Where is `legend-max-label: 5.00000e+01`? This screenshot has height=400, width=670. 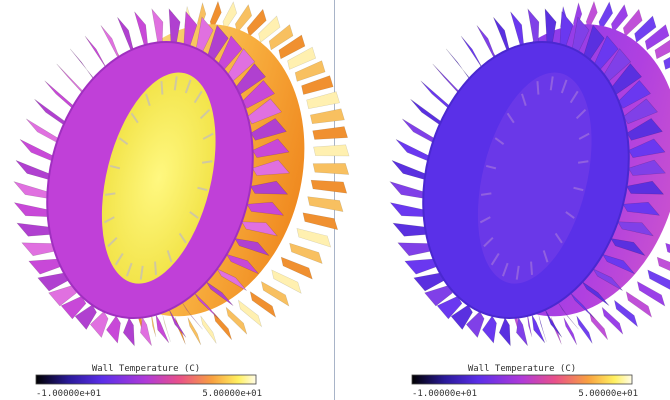
legend-max-label: 5.00000e+01 is located at coordinates (608, 394).